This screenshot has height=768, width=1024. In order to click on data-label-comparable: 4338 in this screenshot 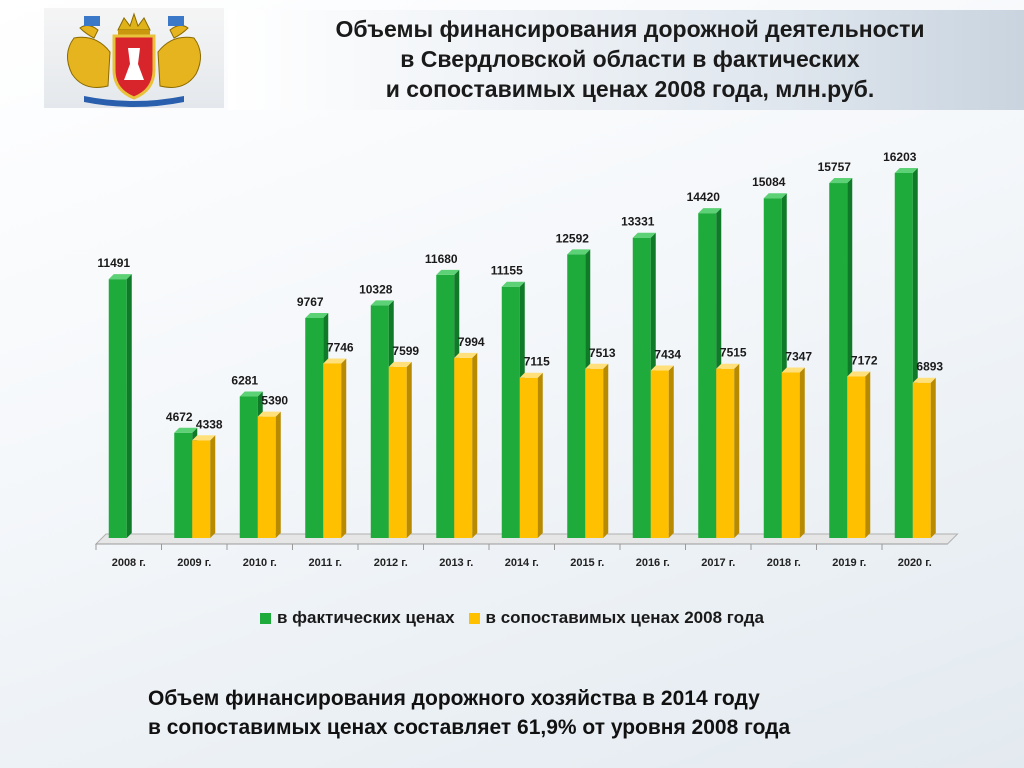, I will do `click(209, 424)`.